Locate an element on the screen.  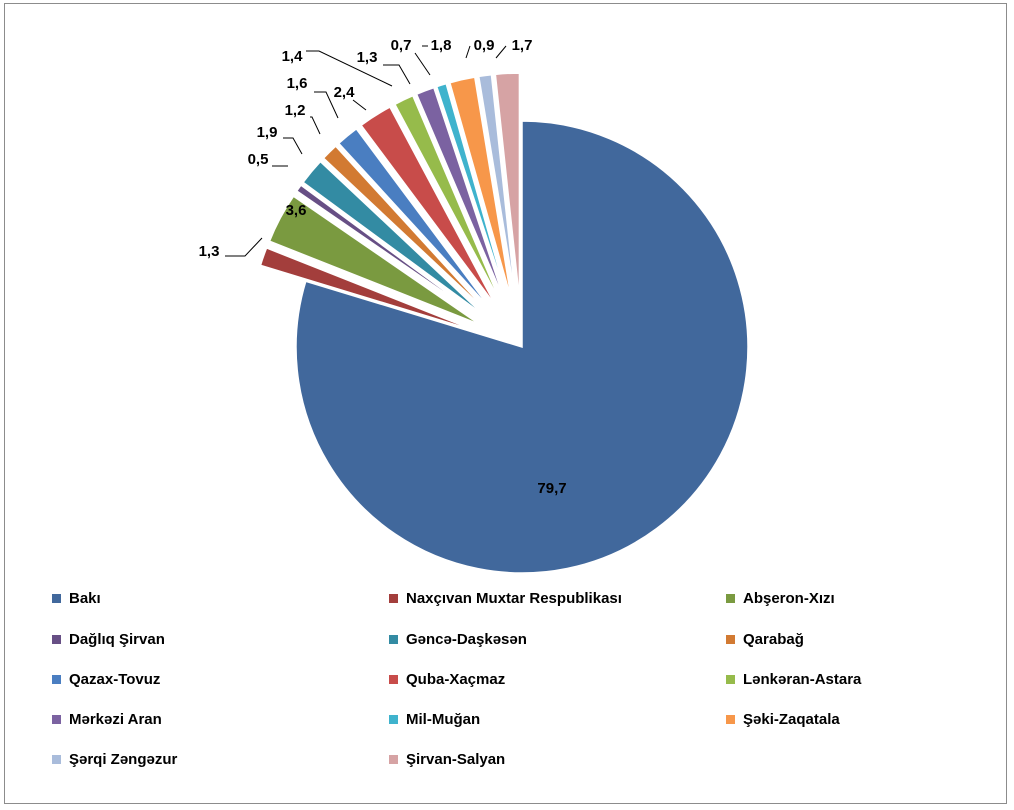
leader-line-sirvan-salyan is located at coordinates (501, 52).